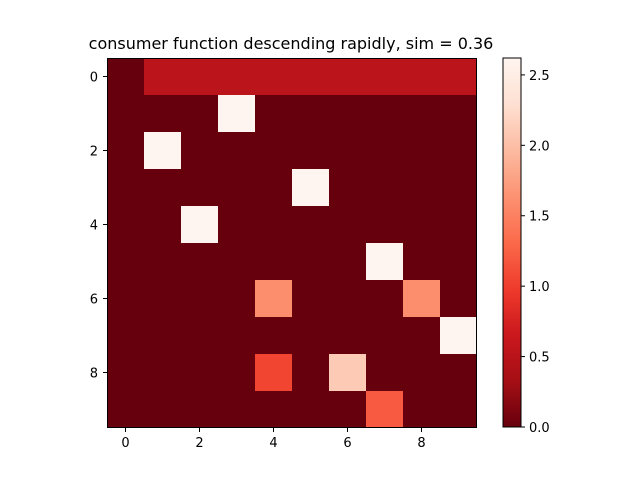 This screenshot has height=480, width=640. Describe the element at coordinates (421, 187) in the screenshot. I see `heatmap-cell-r3-c8` at that location.